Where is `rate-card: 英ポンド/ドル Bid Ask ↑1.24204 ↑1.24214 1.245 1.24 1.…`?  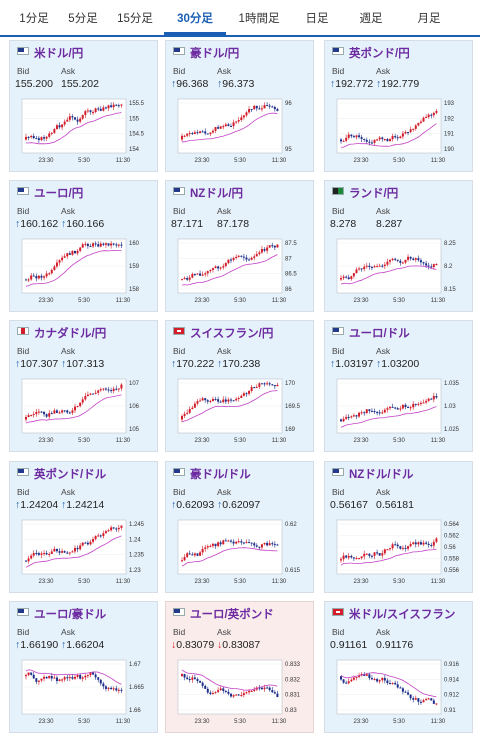
rate-card: 英ポンド/ドル Bid Ask ↑1.24204 ↑1.24214 1.245 1.24 1.… is located at coordinates (83, 527).